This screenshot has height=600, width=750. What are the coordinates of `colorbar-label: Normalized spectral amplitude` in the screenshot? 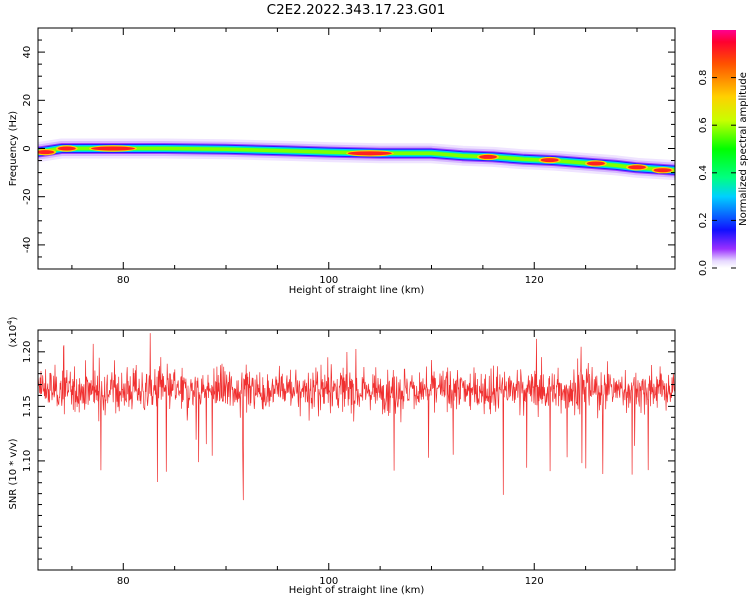 It's located at (743, 149).